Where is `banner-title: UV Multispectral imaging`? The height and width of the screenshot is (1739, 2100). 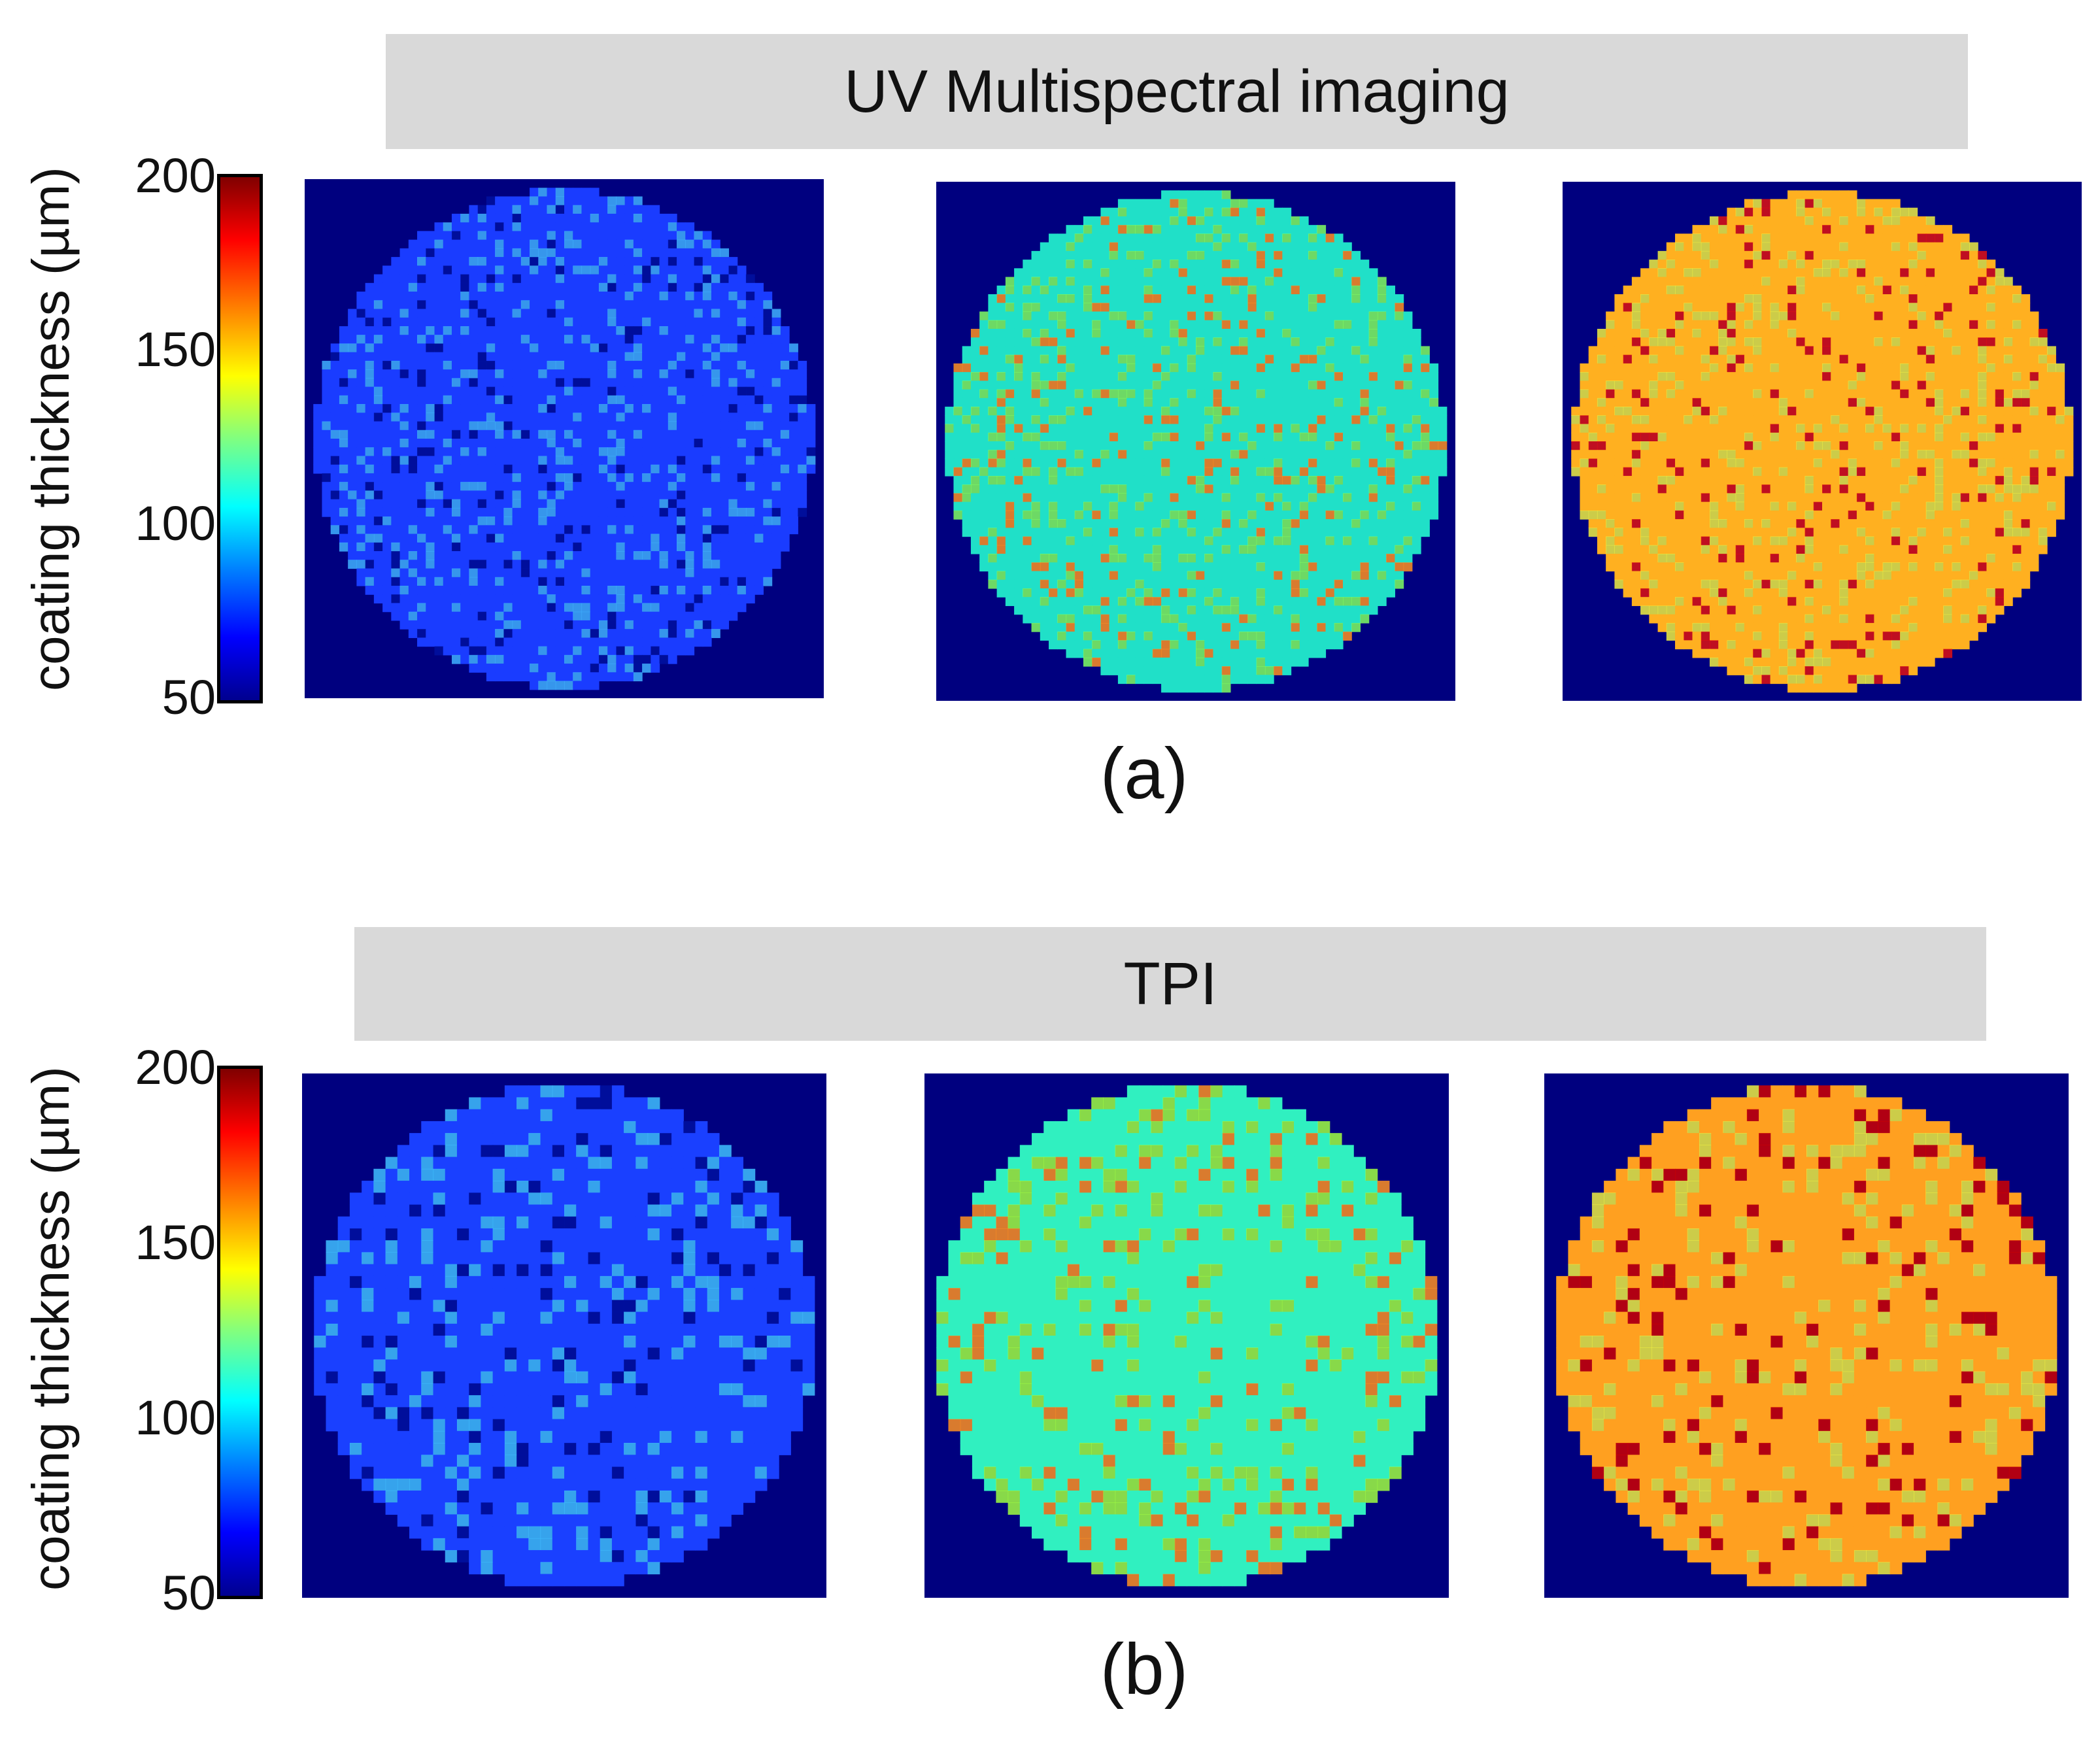 banner-title: UV Multispectral imaging is located at coordinates (1177, 91).